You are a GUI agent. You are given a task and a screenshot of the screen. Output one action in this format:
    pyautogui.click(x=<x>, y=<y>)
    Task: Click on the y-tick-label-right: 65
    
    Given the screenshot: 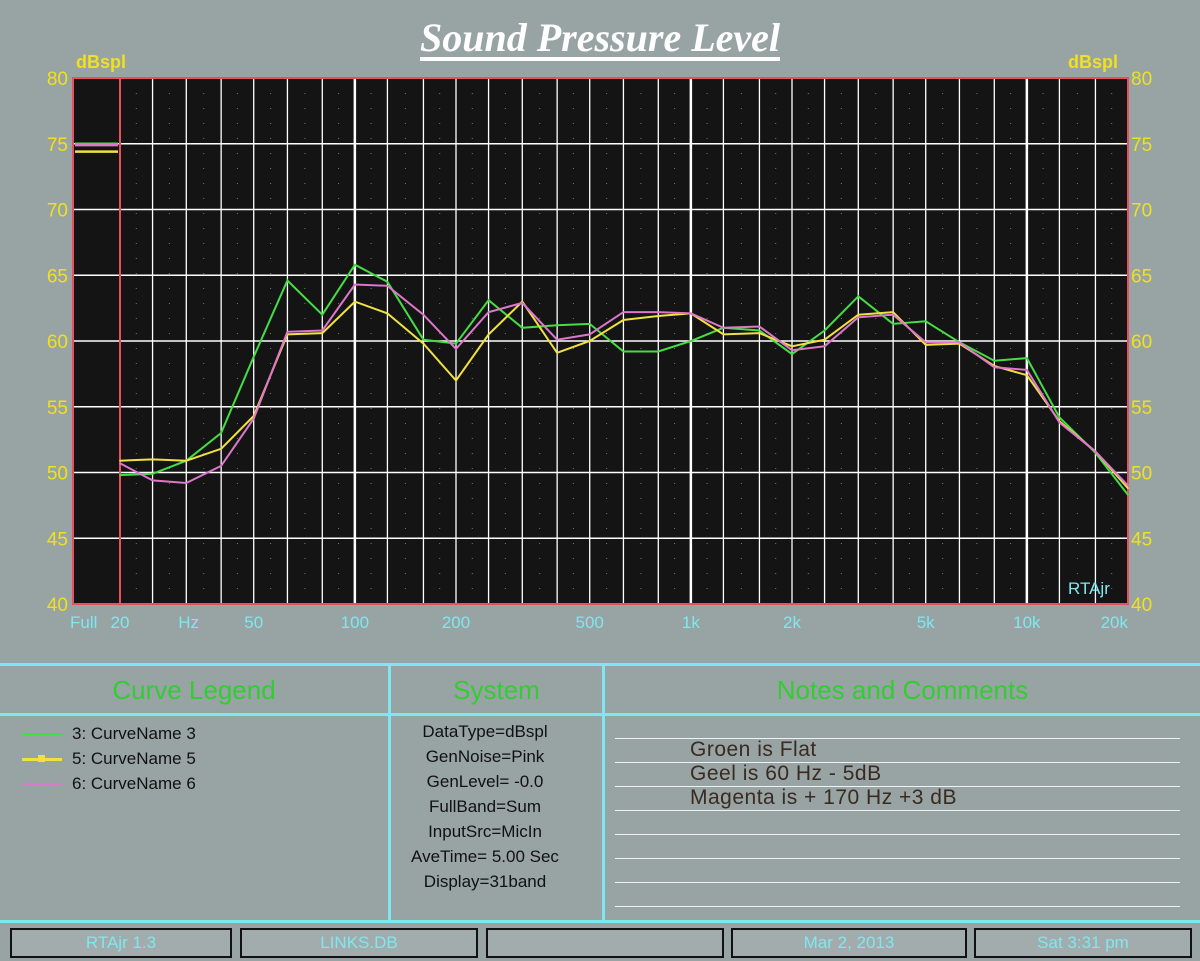 What is the action you would take?
    pyautogui.click(x=1141, y=276)
    